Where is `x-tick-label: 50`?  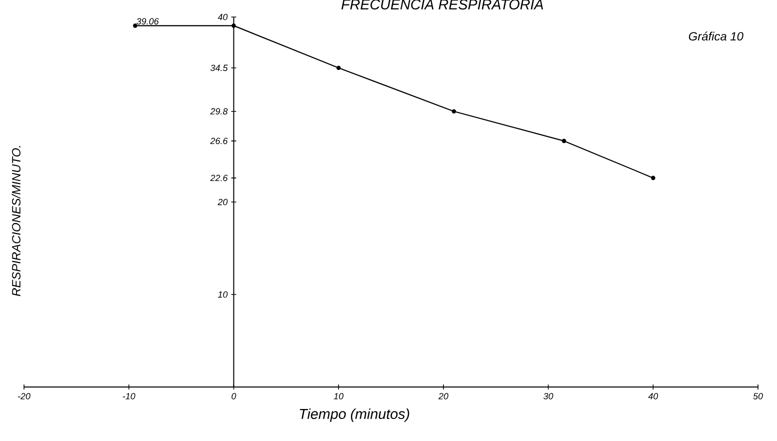
x-tick-label: 50 is located at coordinates (758, 396).